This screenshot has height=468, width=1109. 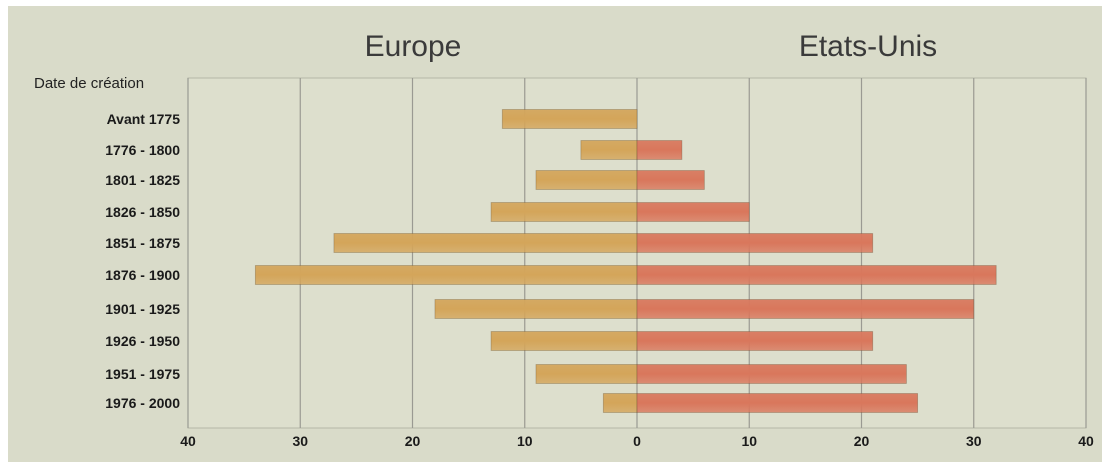 I want to click on category-header: Date de création, so click(x=89, y=83).